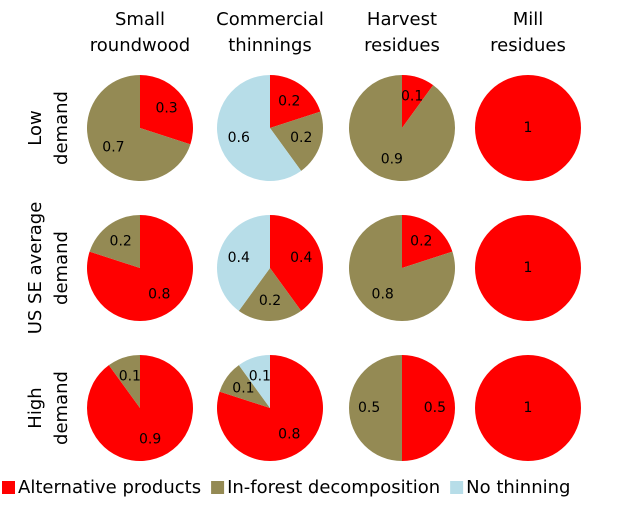 The height and width of the screenshot is (509, 628). Describe the element at coordinates (333, 487) in the screenshot. I see `legend-label: In-forest decomposition` at that location.